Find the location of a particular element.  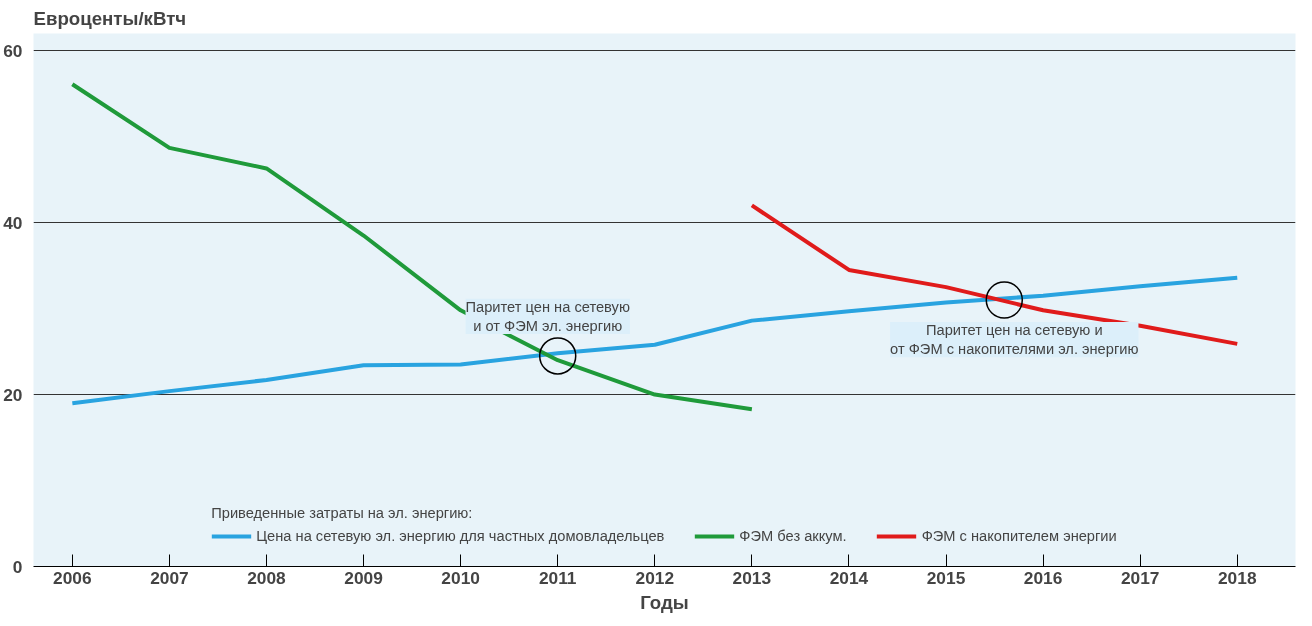

legend-label: ФЭМ без аккум. is located at coordinates (793, 536).